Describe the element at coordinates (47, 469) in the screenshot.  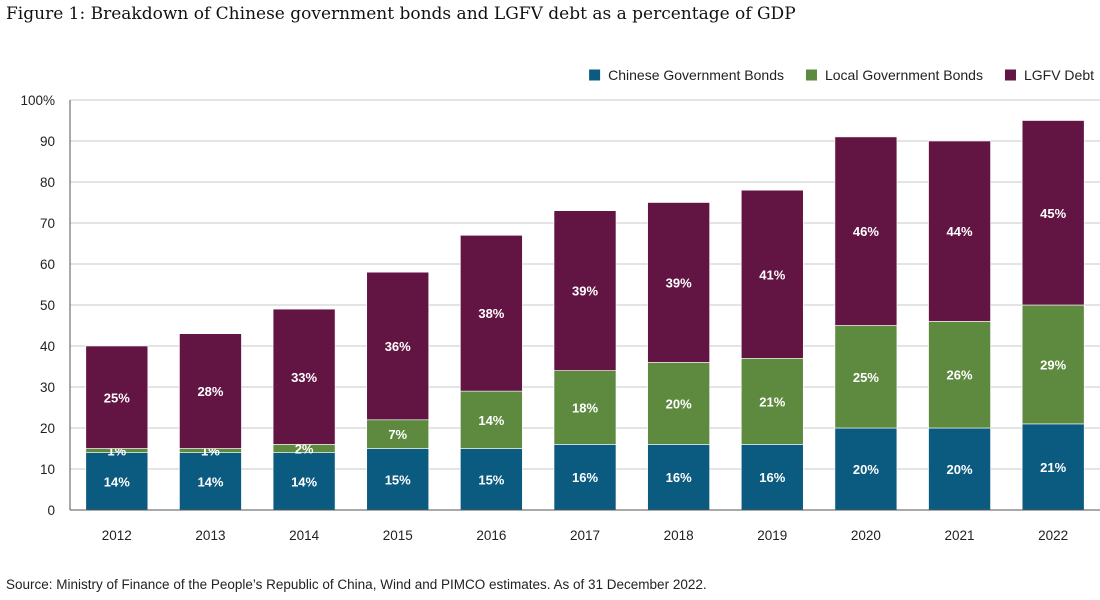
I see `y-tick-label: 10` at that location.